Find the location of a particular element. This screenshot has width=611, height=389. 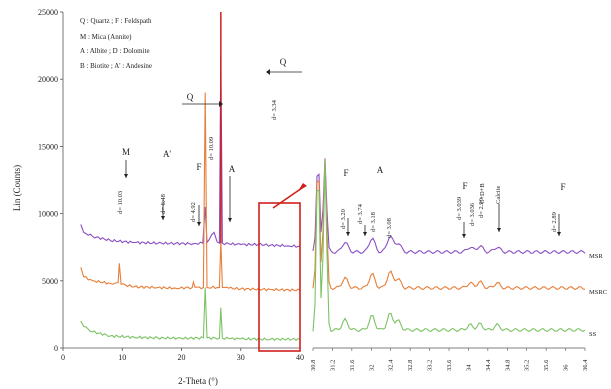

series-line-ss is located at coordinates (190, 314).